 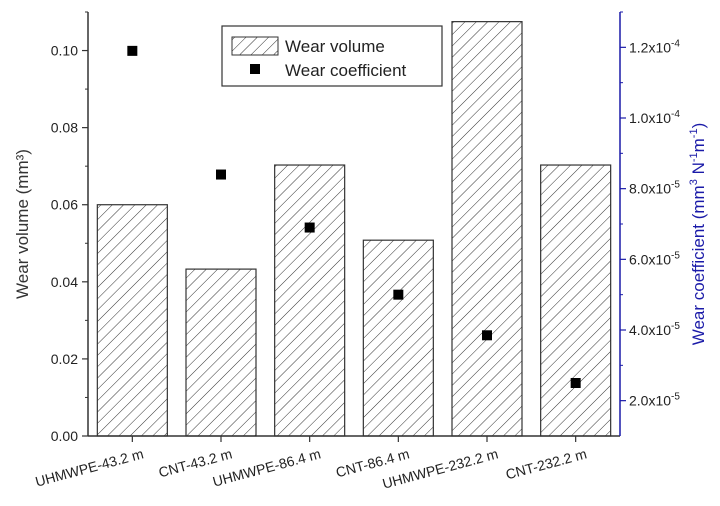 What do you see at coordinates (255, 69) in the screenshot?
I see `legend-marker-wear-coefficient` at bounding box center [255, 69].